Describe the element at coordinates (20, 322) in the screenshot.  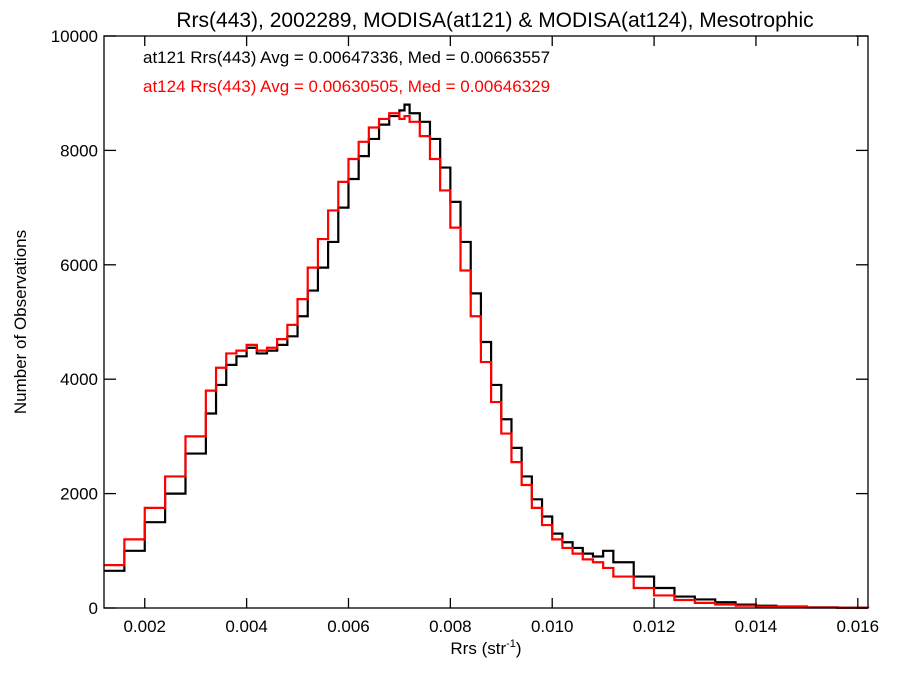
I see `y-axis-label: Number of Observations` at that location.